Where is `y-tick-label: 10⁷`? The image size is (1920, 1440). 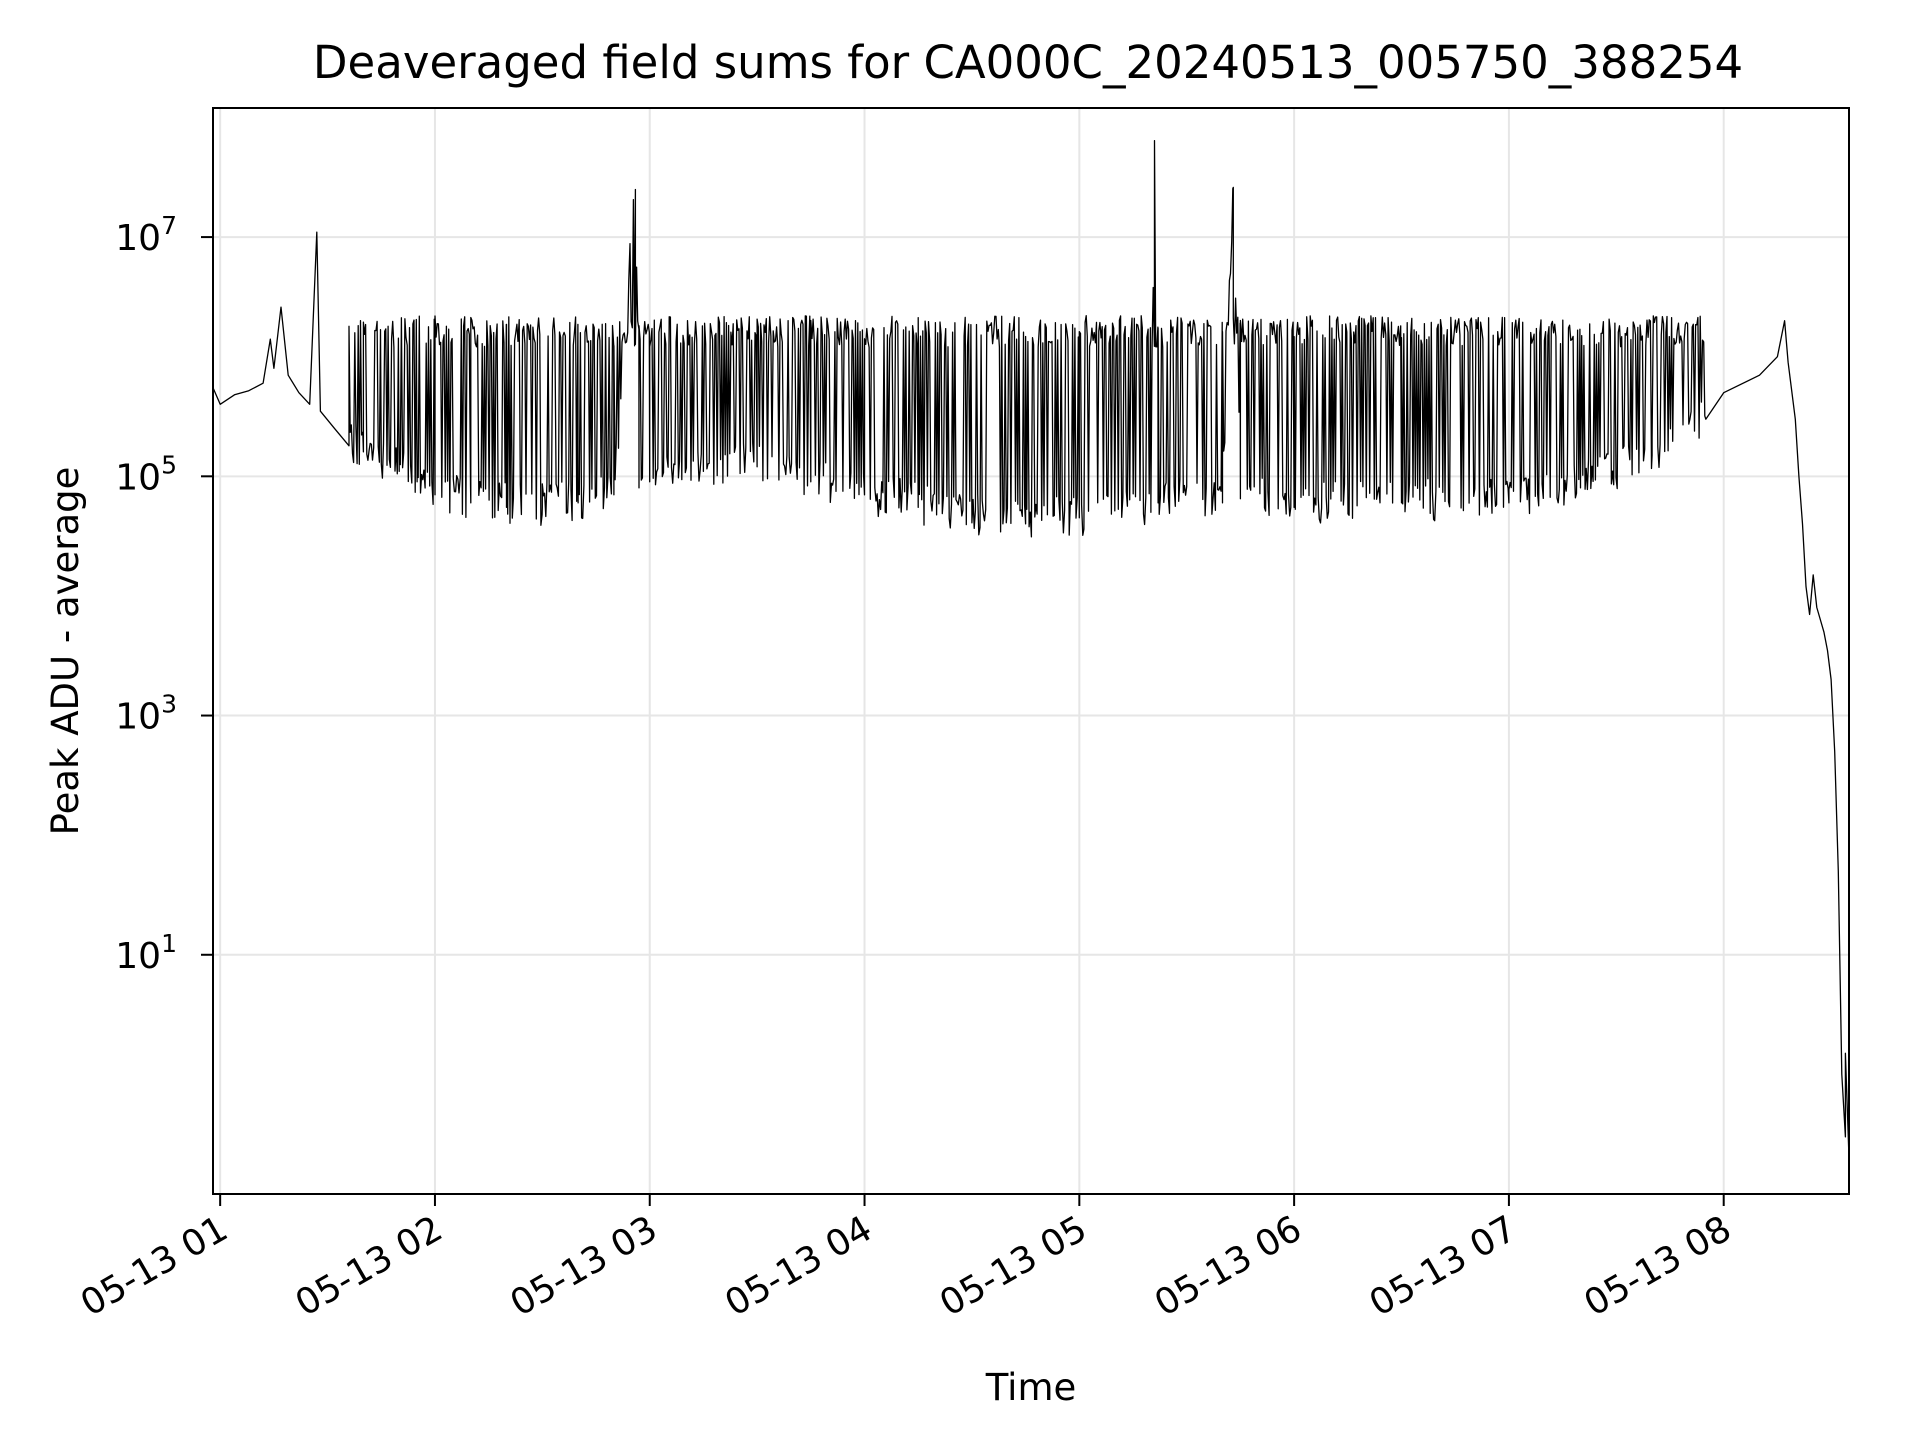
y-tick-label: 10⁷ is located at coordinates (146, 235).